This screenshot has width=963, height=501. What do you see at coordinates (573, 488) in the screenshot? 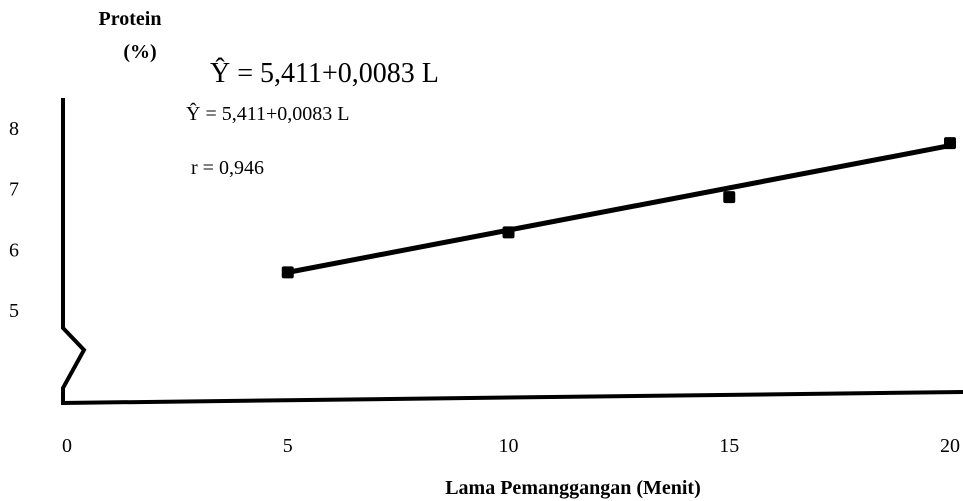
I see `x-axis-label: Lama Pemanggangan (Menit)` at bounding box center [573, 488].